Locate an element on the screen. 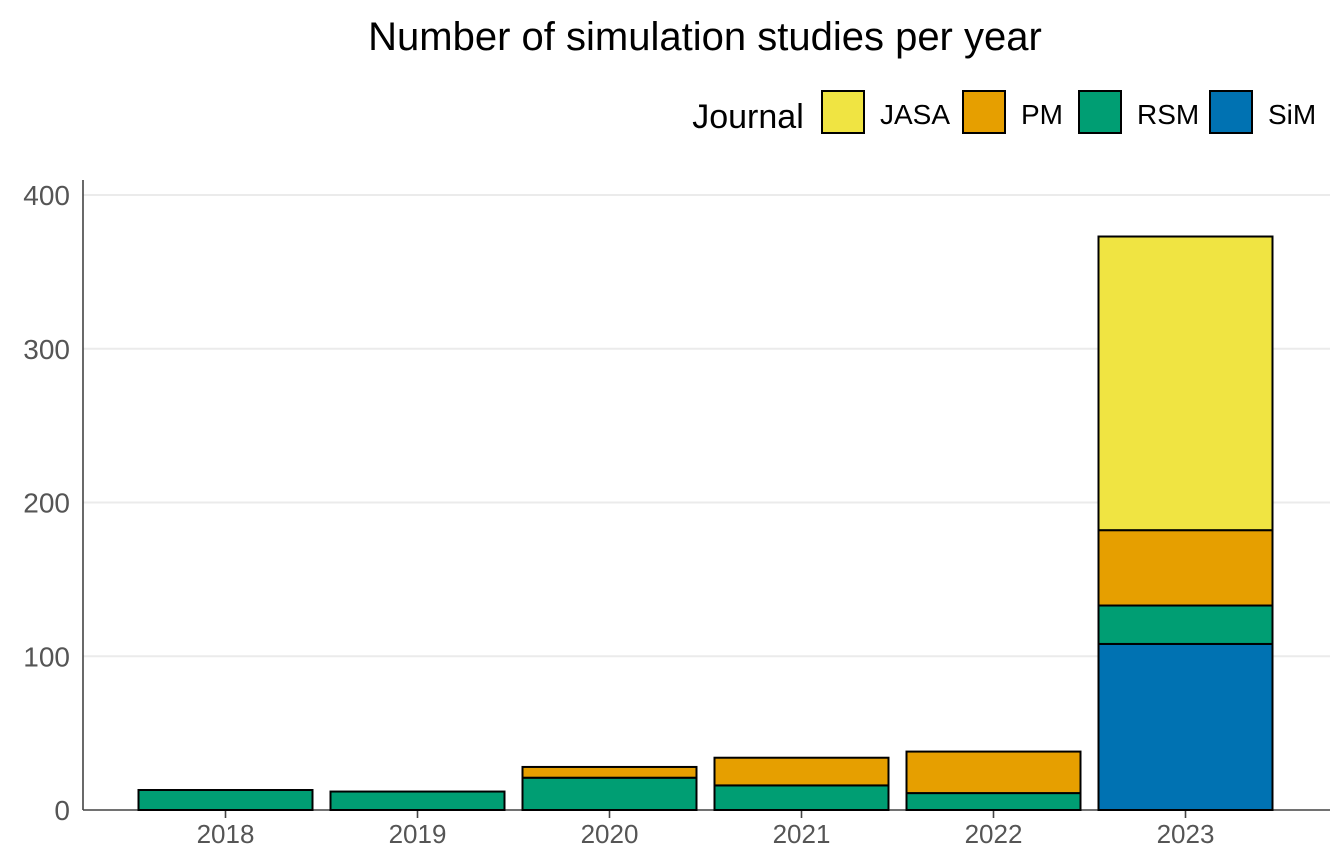 This screenshot has width=1344, height=864. x-tick-label: 2023 is located at coordinates (1186, 834).